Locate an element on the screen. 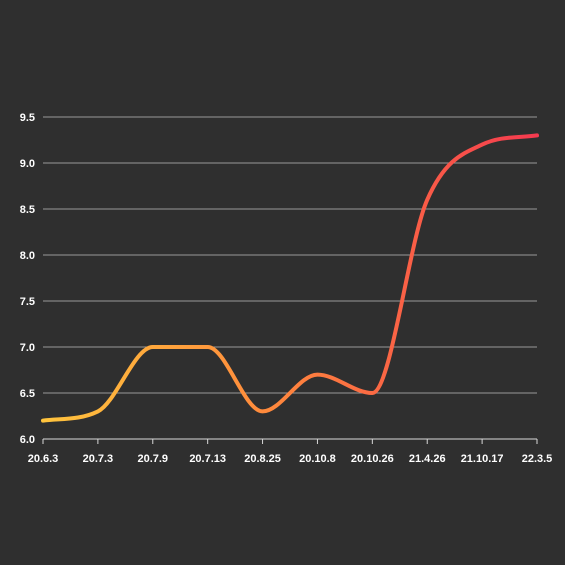 This screenshot has height=565, width=565. x-tick-label: 21.4.26 is located at coordinates (427, 459).